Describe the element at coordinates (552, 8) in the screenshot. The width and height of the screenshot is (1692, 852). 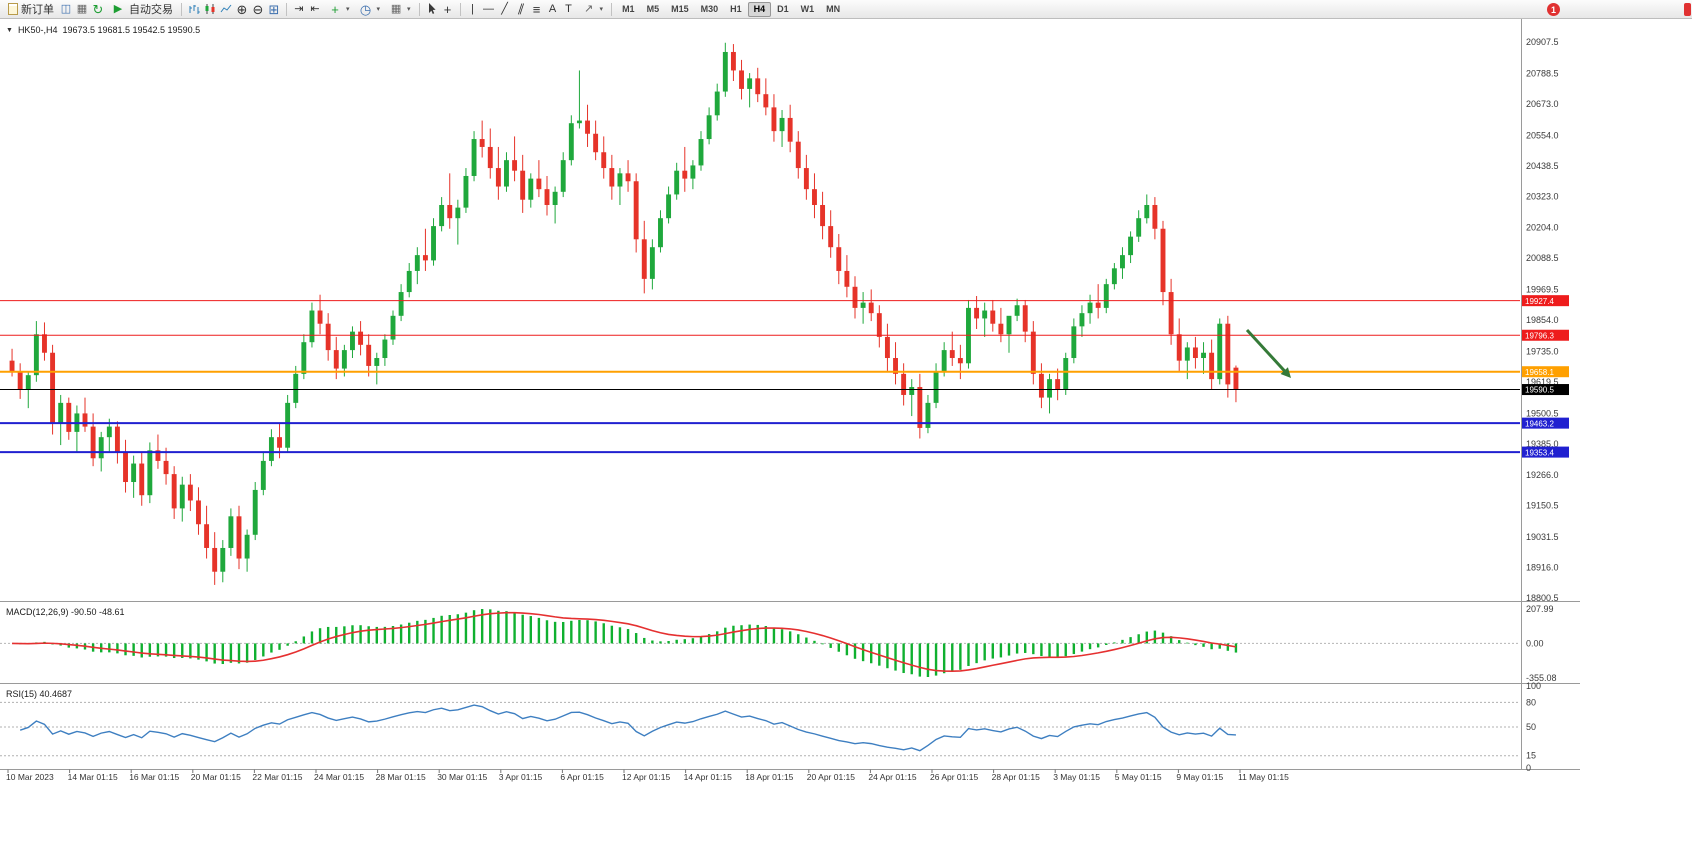
I see `text-tool-icon: A` at that location.